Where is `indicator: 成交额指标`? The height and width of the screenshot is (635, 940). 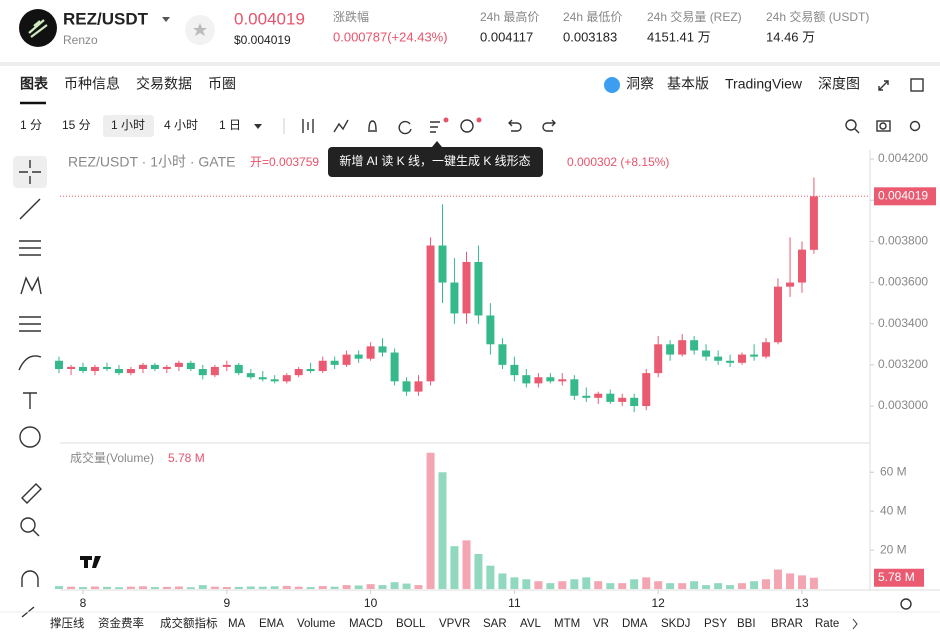
indicator: 成交额指标 is located at coordinates (189, 623).